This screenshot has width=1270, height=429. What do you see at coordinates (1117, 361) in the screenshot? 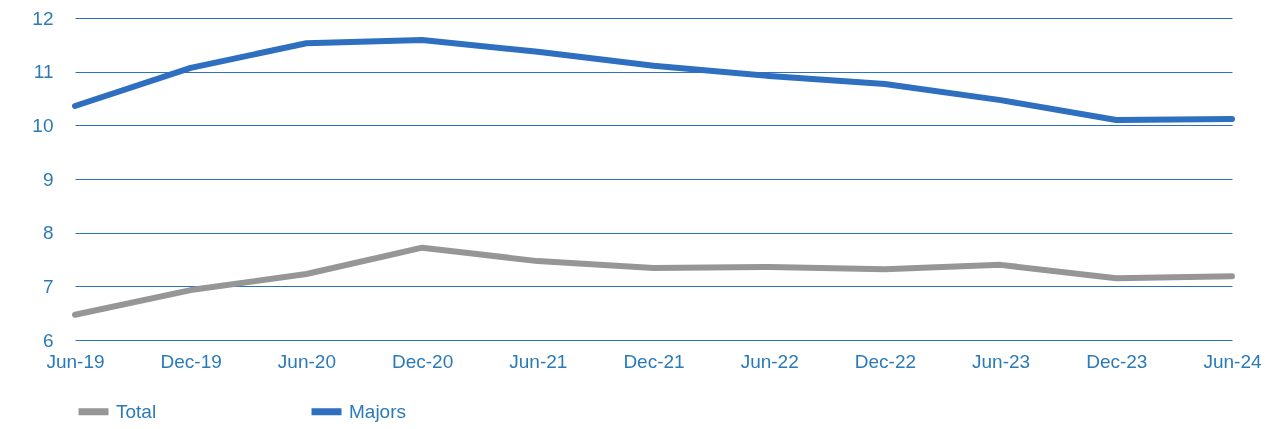
I see `x-tick-label: Dec-23` at bounding box center [1117, 361].